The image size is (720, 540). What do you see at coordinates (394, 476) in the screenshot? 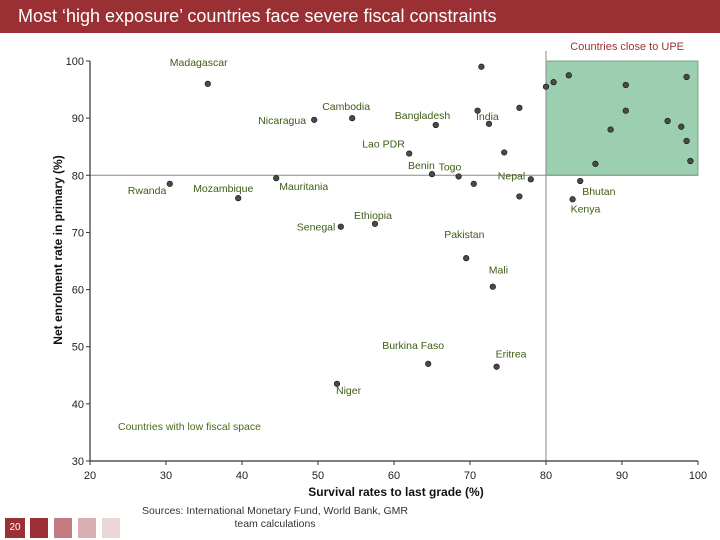
I see `x-tick-label: 60` at bounding box center [394, 476].